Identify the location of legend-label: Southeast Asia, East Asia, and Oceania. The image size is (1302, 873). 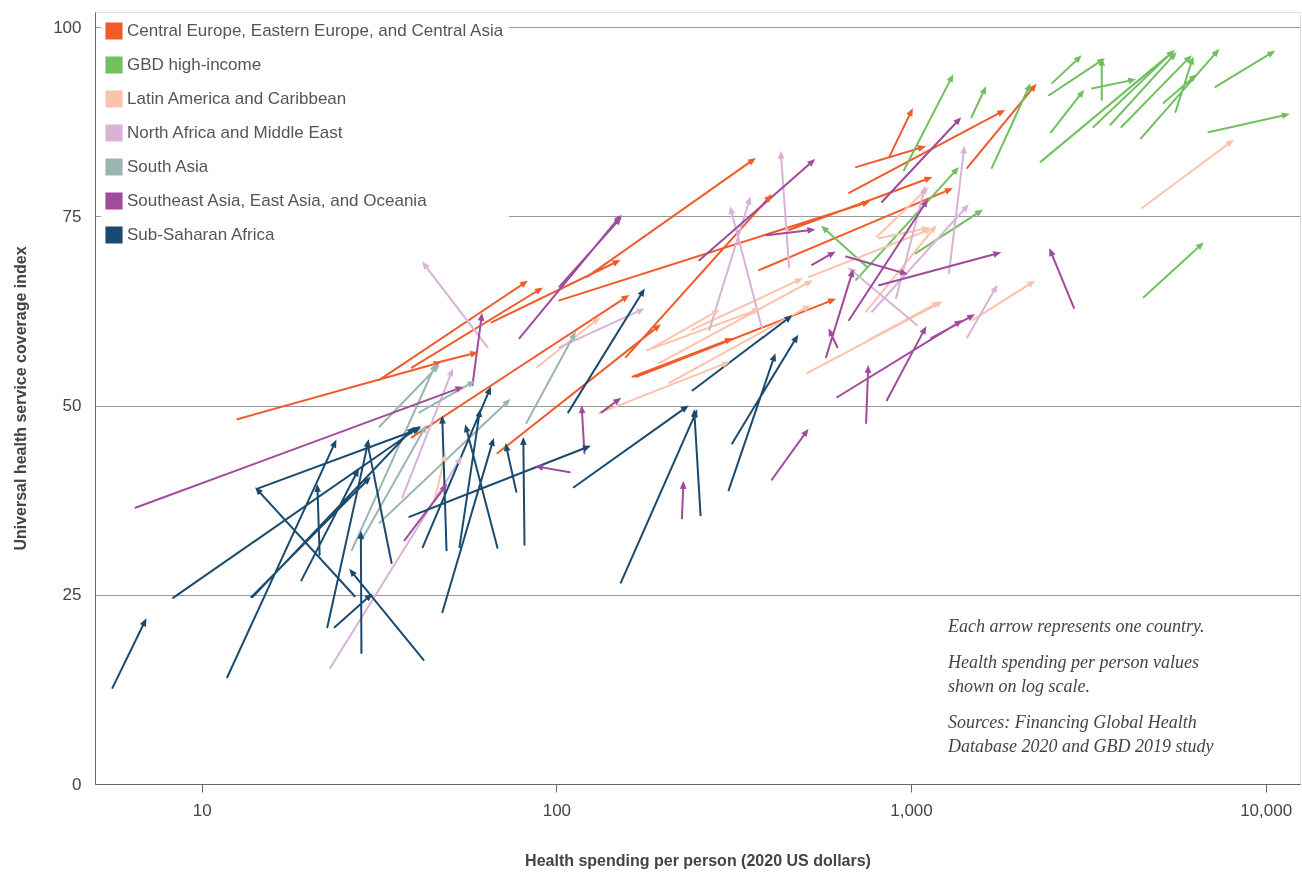
(277, 200).